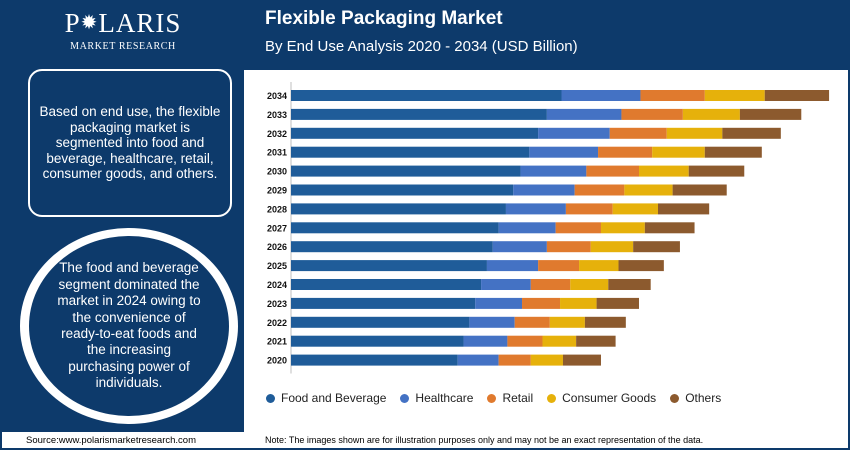 The width and height of the screenshot is (850, 450). Describe the element at coordinates (703, 398) in the screenshot. I see `legend-label: Others` at that location.